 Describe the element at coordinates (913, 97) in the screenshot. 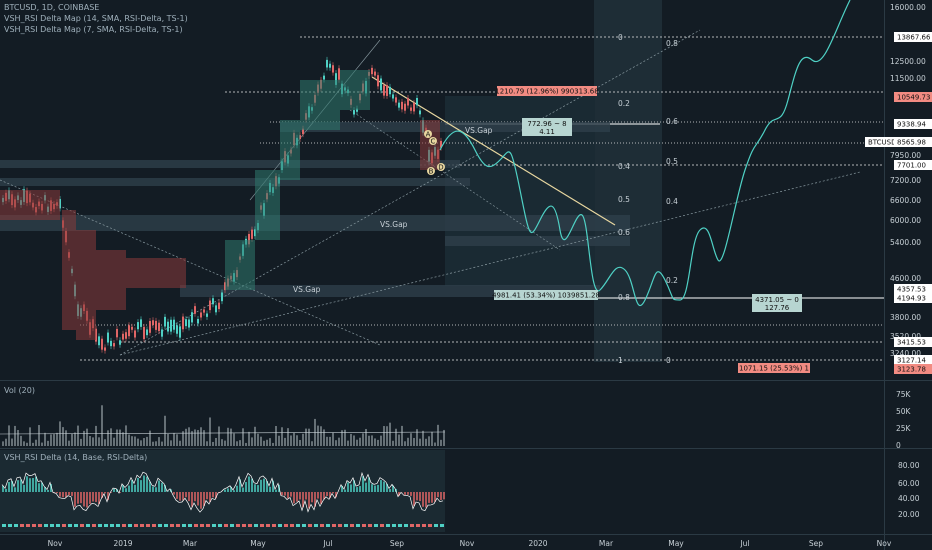

I see `price-tag: 10549.73` at that location.